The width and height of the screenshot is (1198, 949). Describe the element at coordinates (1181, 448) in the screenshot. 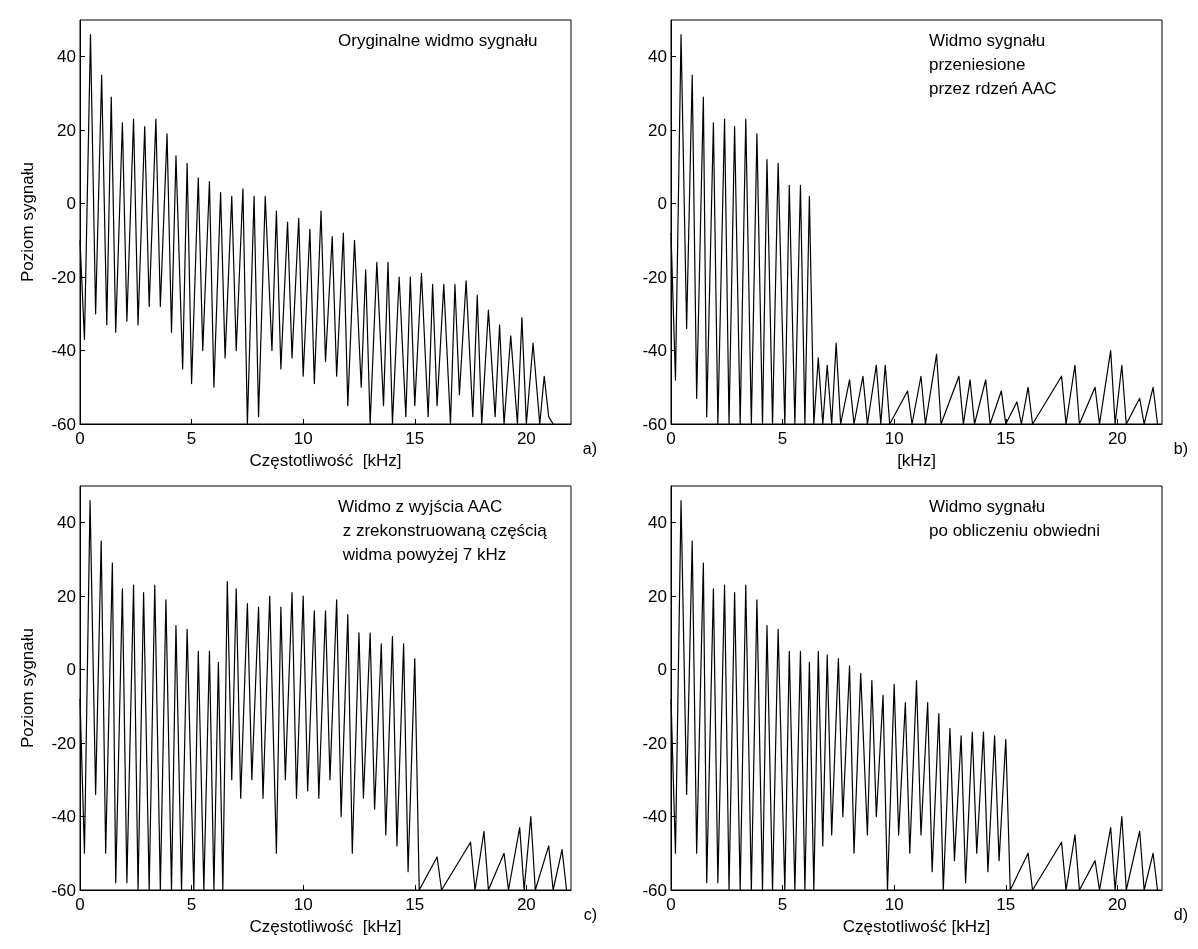

I see `text: b)` at that location.